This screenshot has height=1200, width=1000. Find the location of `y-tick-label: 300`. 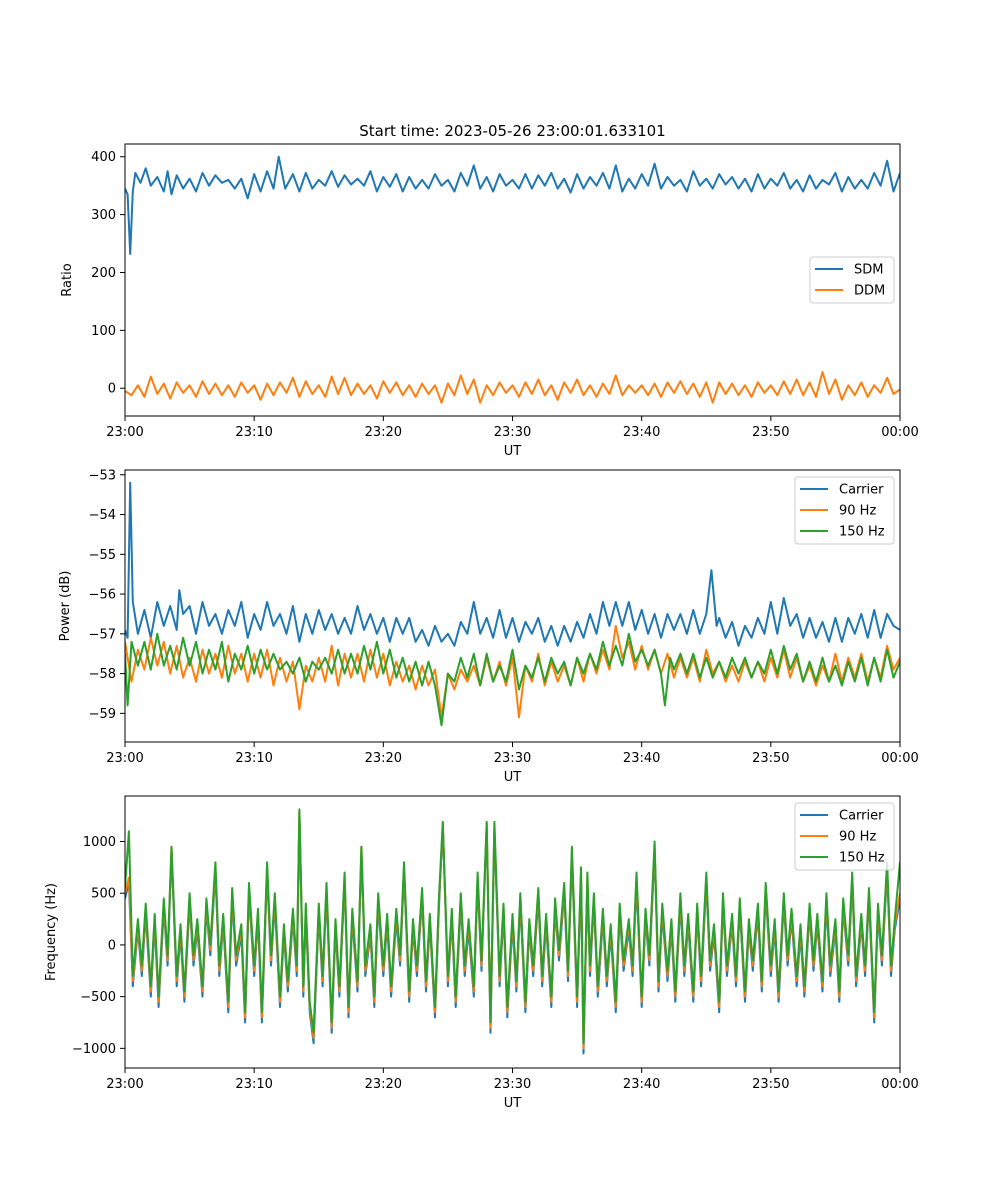

y-tick-label: 300 is located at coordinates (103, 215).